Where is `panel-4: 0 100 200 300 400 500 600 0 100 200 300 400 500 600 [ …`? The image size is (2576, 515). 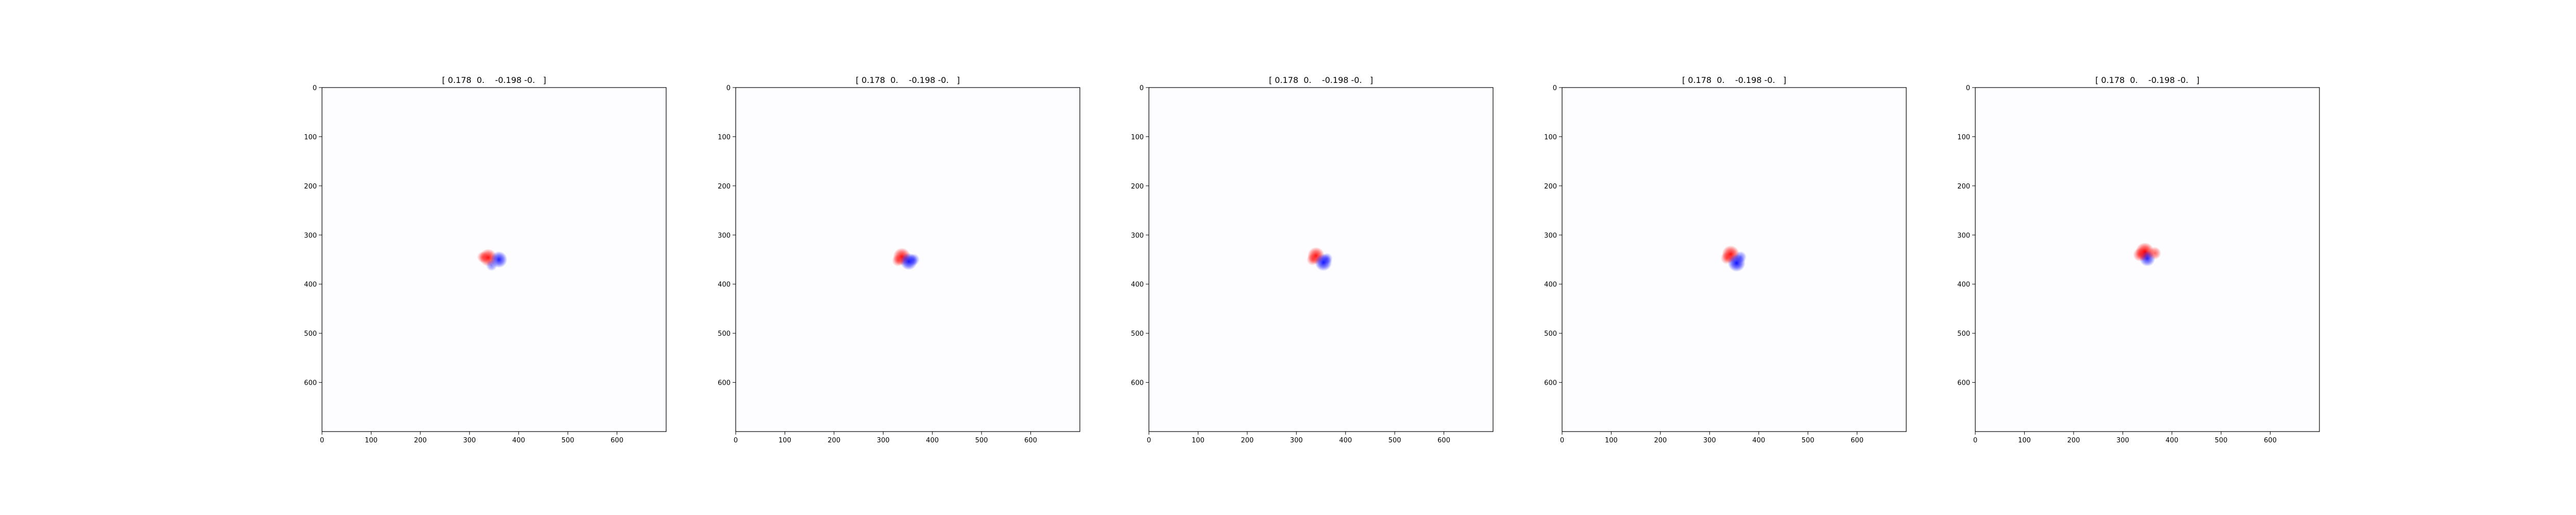 panel-4: 0 100 200 300 400 500 600 0 100 200 300 400 500 600 [ … is located at coordinates (1726, 259).